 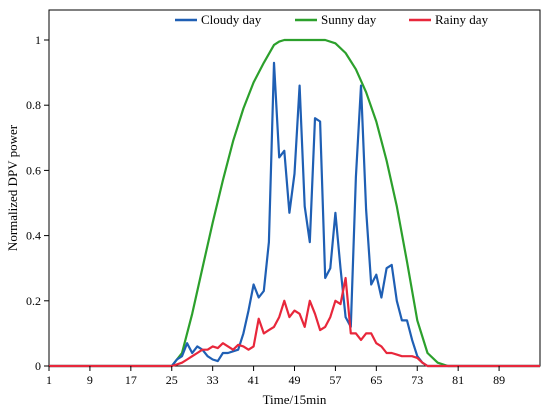 What do you see at coordinates (37, 203) in the screenshot?
I see `y-axis-ticks: 0 0.2 0.4 0.6 0.8 1` at bounding box center [37, 203].